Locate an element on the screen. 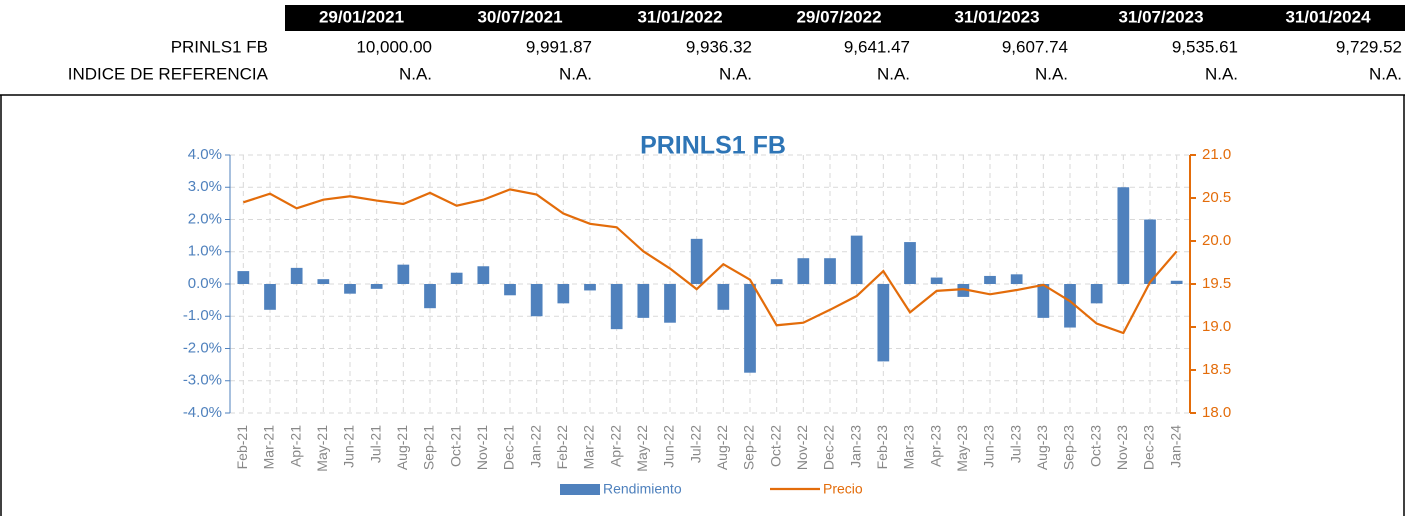 Image resolution: width=1410 pixels, height=516 pixels. cell: 9,641.47 is located at coordinates (877, 46).